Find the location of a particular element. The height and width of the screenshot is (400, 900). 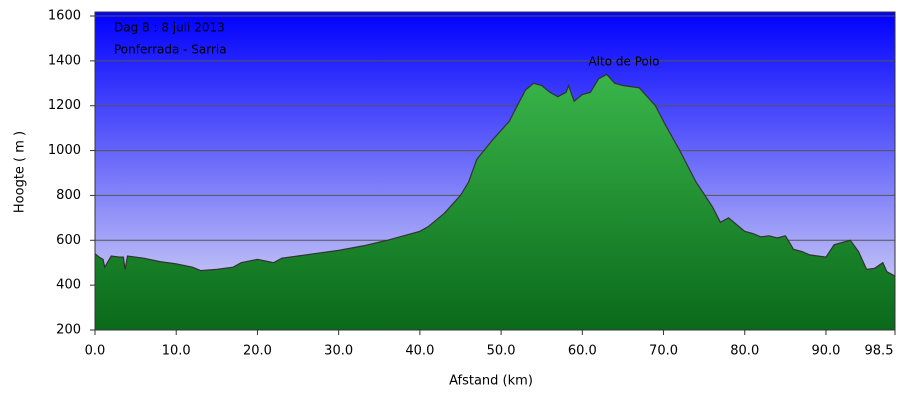

annotation: Alto de Poio is located at coordinates (623, 62).